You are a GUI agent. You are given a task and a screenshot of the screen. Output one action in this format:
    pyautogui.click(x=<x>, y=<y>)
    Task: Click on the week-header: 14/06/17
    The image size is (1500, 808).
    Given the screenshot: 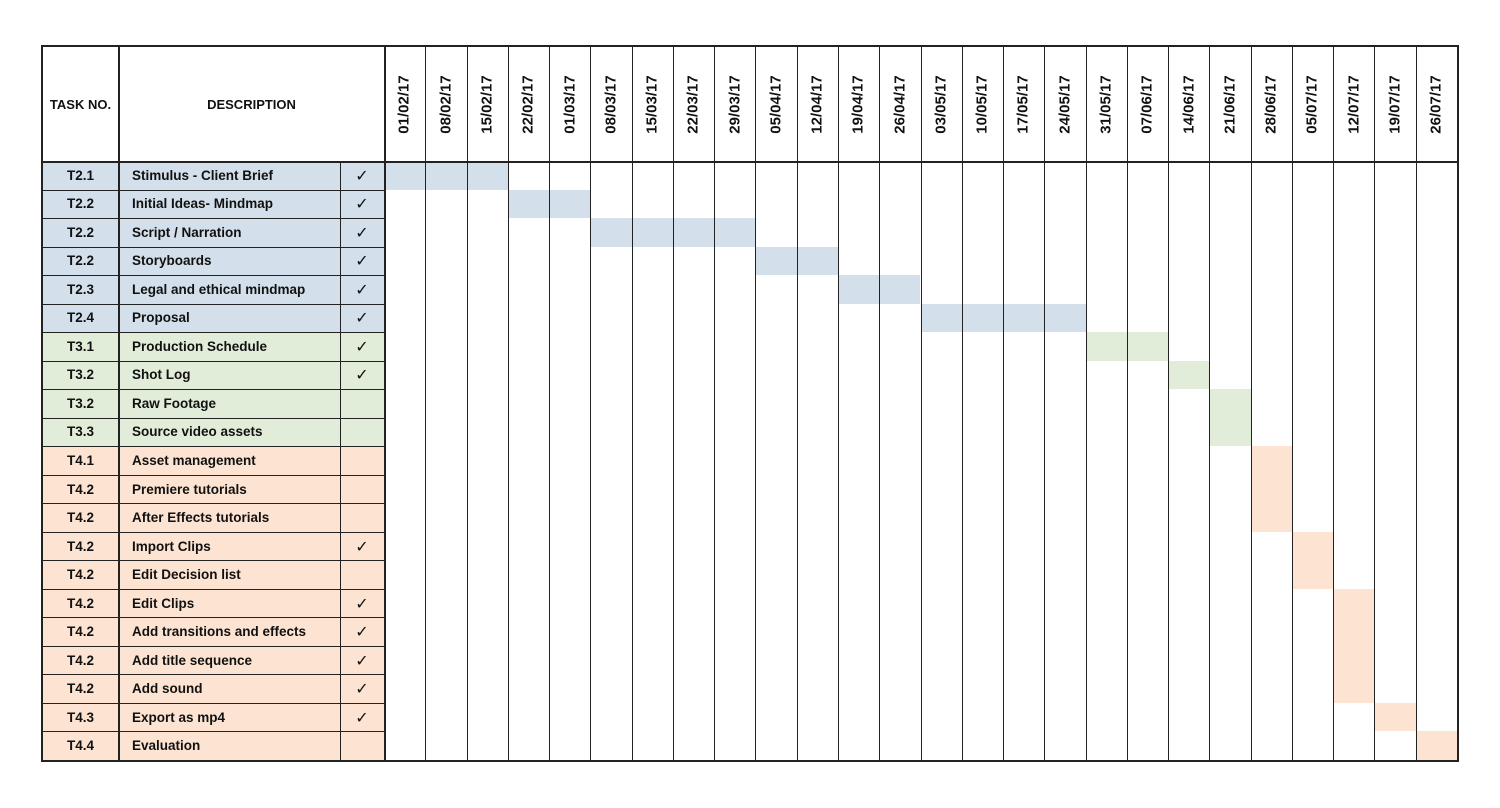 What is the action you would take?
    pyautogui.click(x=1188, y=104)
    